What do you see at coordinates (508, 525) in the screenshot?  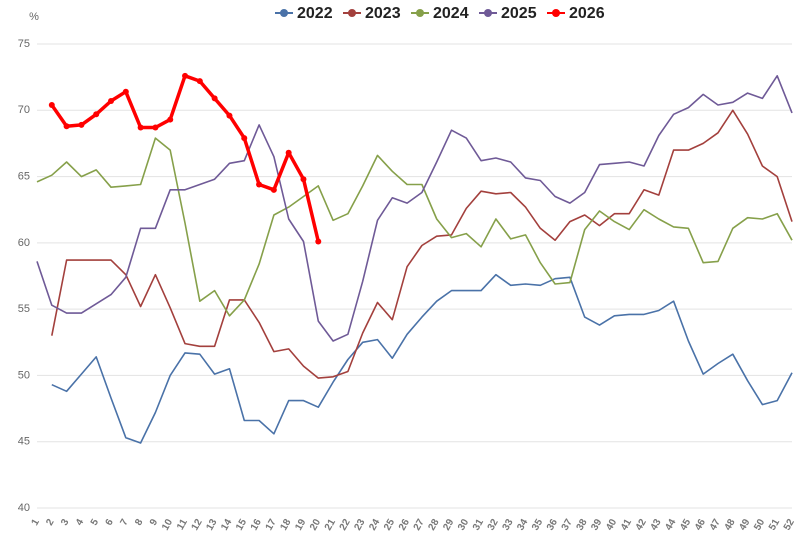 I see `x-tick-label: 33` at bounding box center [508, 525].